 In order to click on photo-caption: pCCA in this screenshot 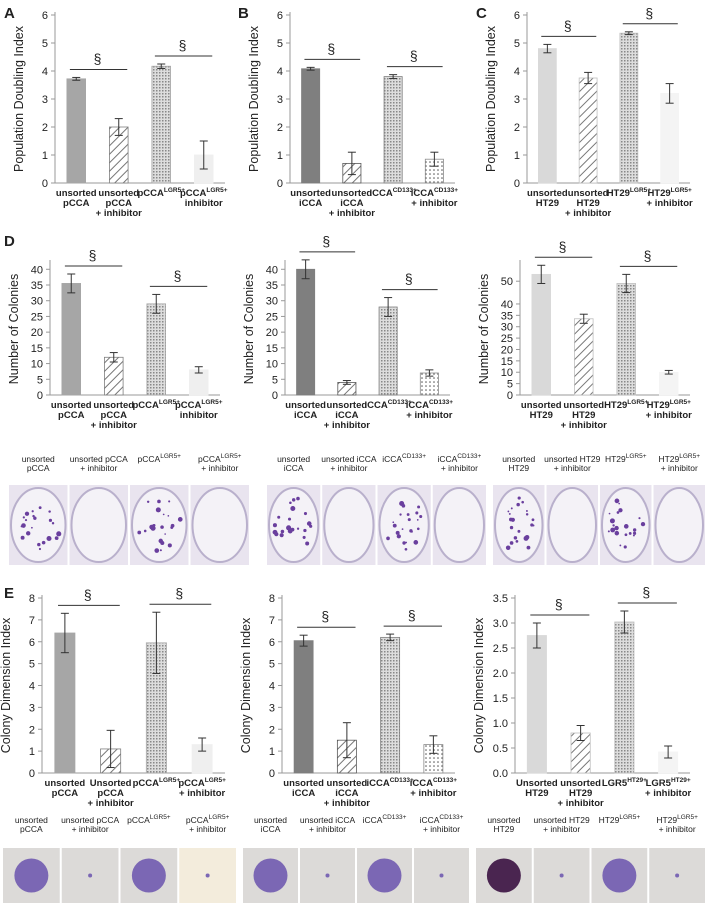, I will do `click(38, 468)`.